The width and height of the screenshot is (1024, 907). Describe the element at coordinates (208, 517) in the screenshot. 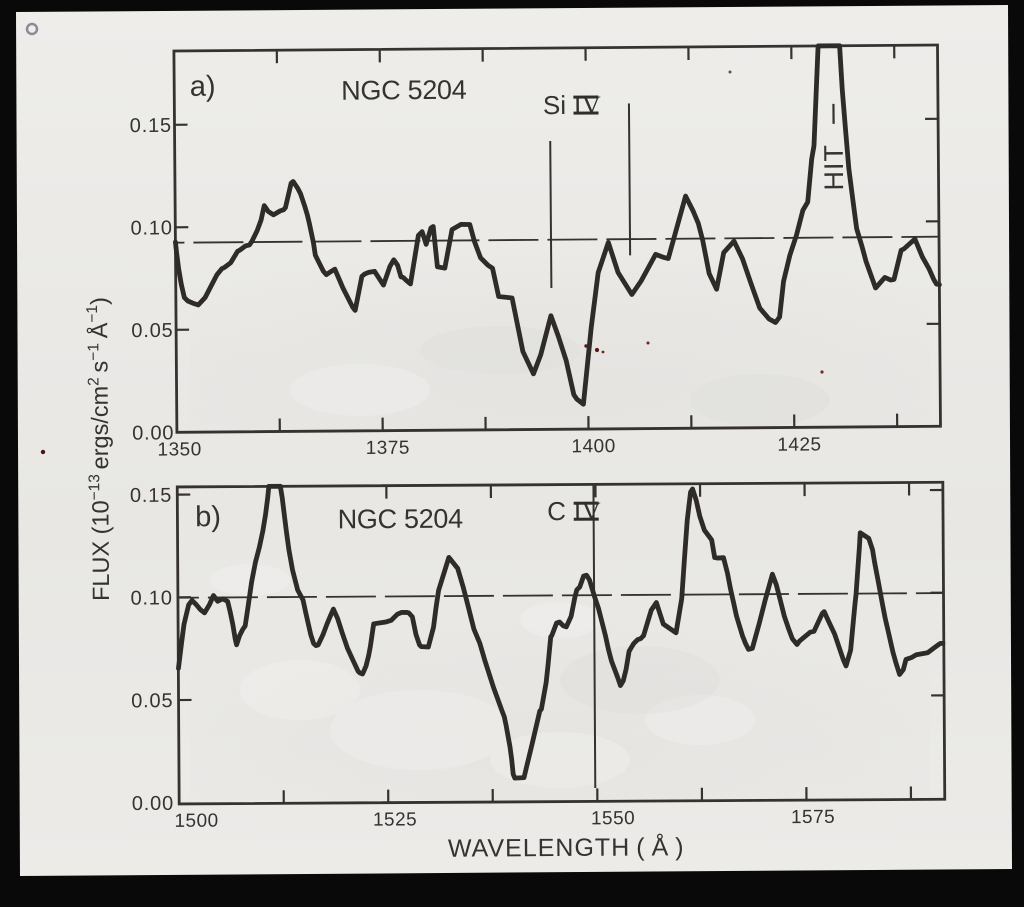

I see `svg-text: b)` at that location.